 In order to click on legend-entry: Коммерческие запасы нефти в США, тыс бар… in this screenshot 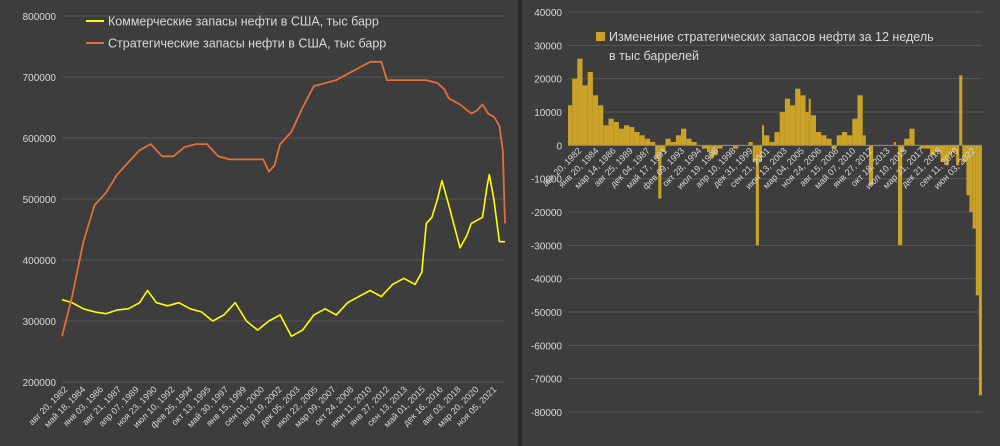, I will do `click(243, 22)`.